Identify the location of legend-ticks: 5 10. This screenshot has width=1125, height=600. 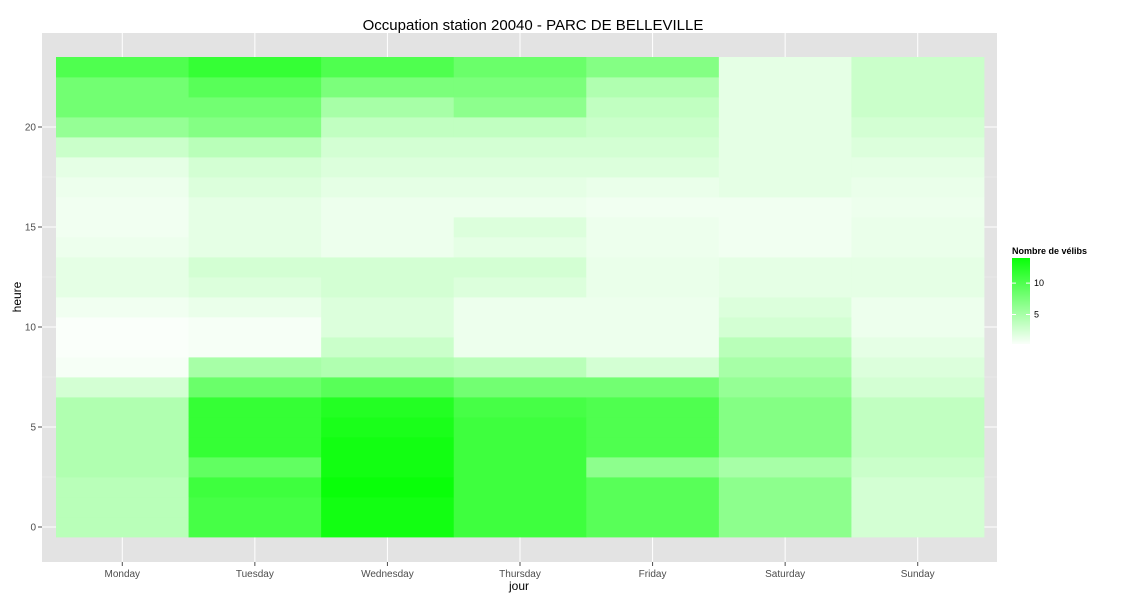
(1028, 298).